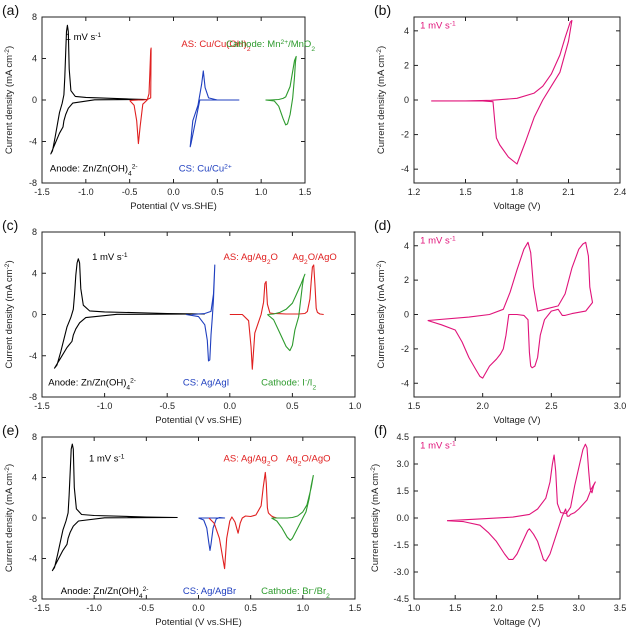 This screenshot has height=641, width=638. What do you see at coordinates (308, 460) in the screenshot?
I see `annotation-e-2: Ag2O/AgO` at bounding box center [308, 460].